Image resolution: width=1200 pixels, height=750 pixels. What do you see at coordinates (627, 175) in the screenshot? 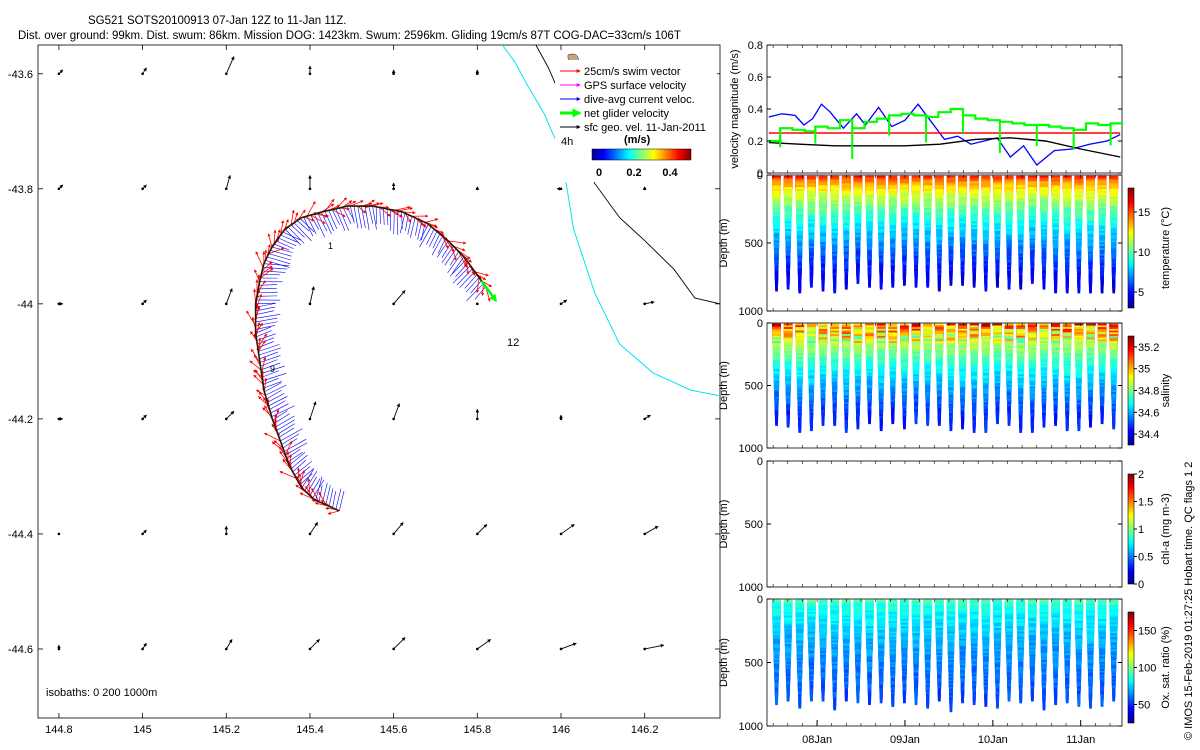
I see `isobath-1000m` at bounding box center [627, 175].